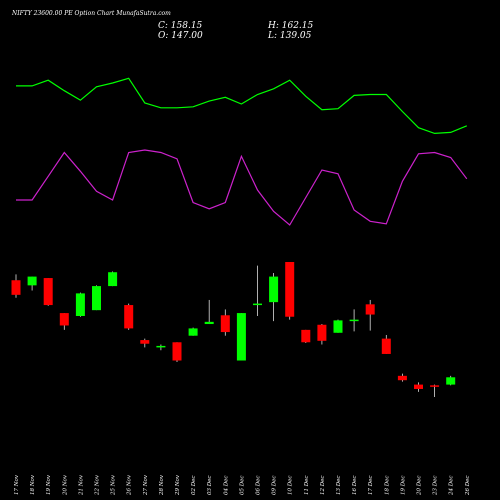 The height and width of the screenshot is (500, 500). I want to click on x-tick-label: 29 Nov, so click(178, 485).